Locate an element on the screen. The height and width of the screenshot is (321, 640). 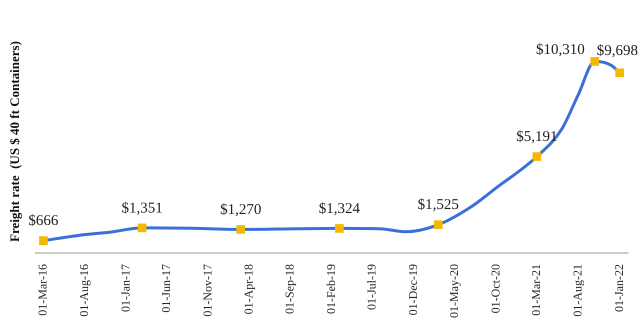
x-tick-label: 01-Jan-22 is located at coordinates (619, 288).